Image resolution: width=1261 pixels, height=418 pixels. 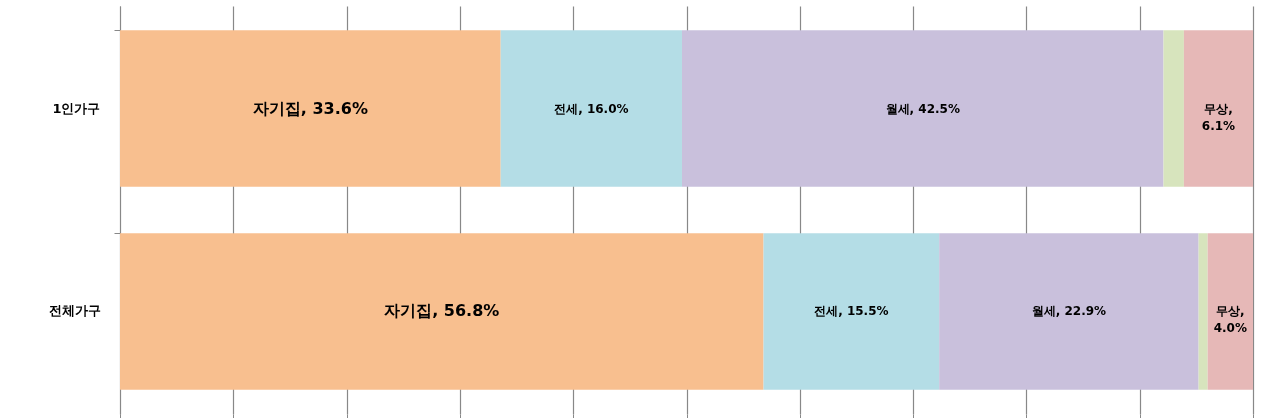 What do you see at coordinates (1230, 320) in the screenshot?
I see `data-label: 무상, 4.0%` at bounding box center [1230, 320].